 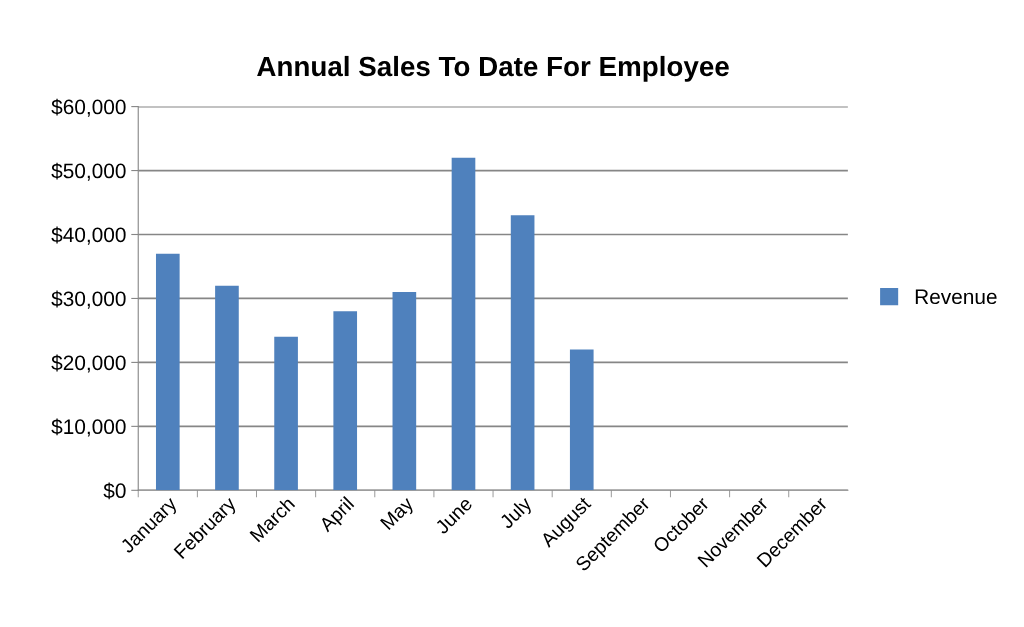 I want to click on x-tick-label: July, so click(x=517, y=514).